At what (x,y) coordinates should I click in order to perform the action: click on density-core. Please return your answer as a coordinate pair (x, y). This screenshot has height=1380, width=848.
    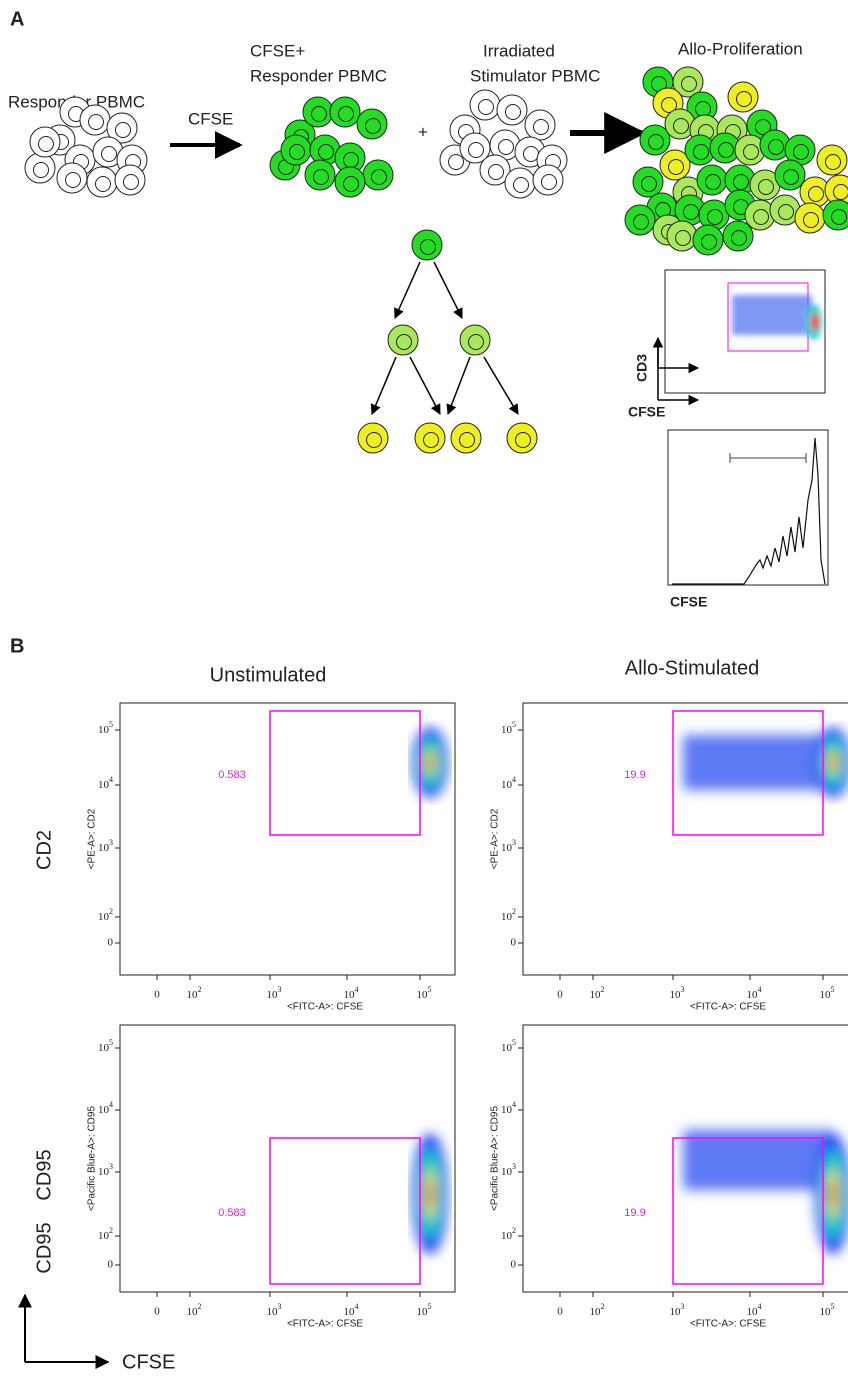
    Looking at the image, I should click on (833, 1194).